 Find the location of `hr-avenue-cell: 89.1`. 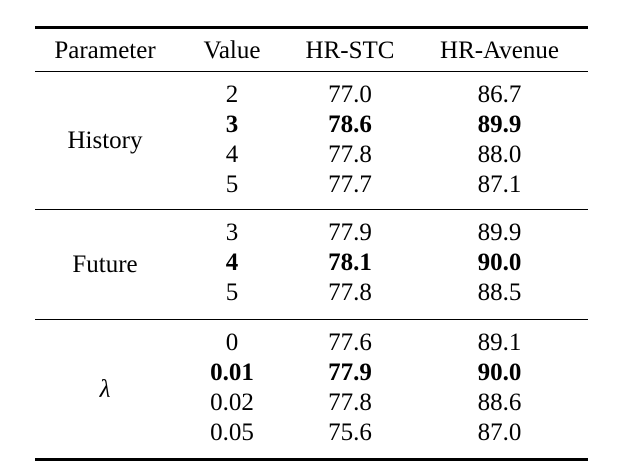

hr-avenue-cell: 89.1 is located at coordinates (499, 342).